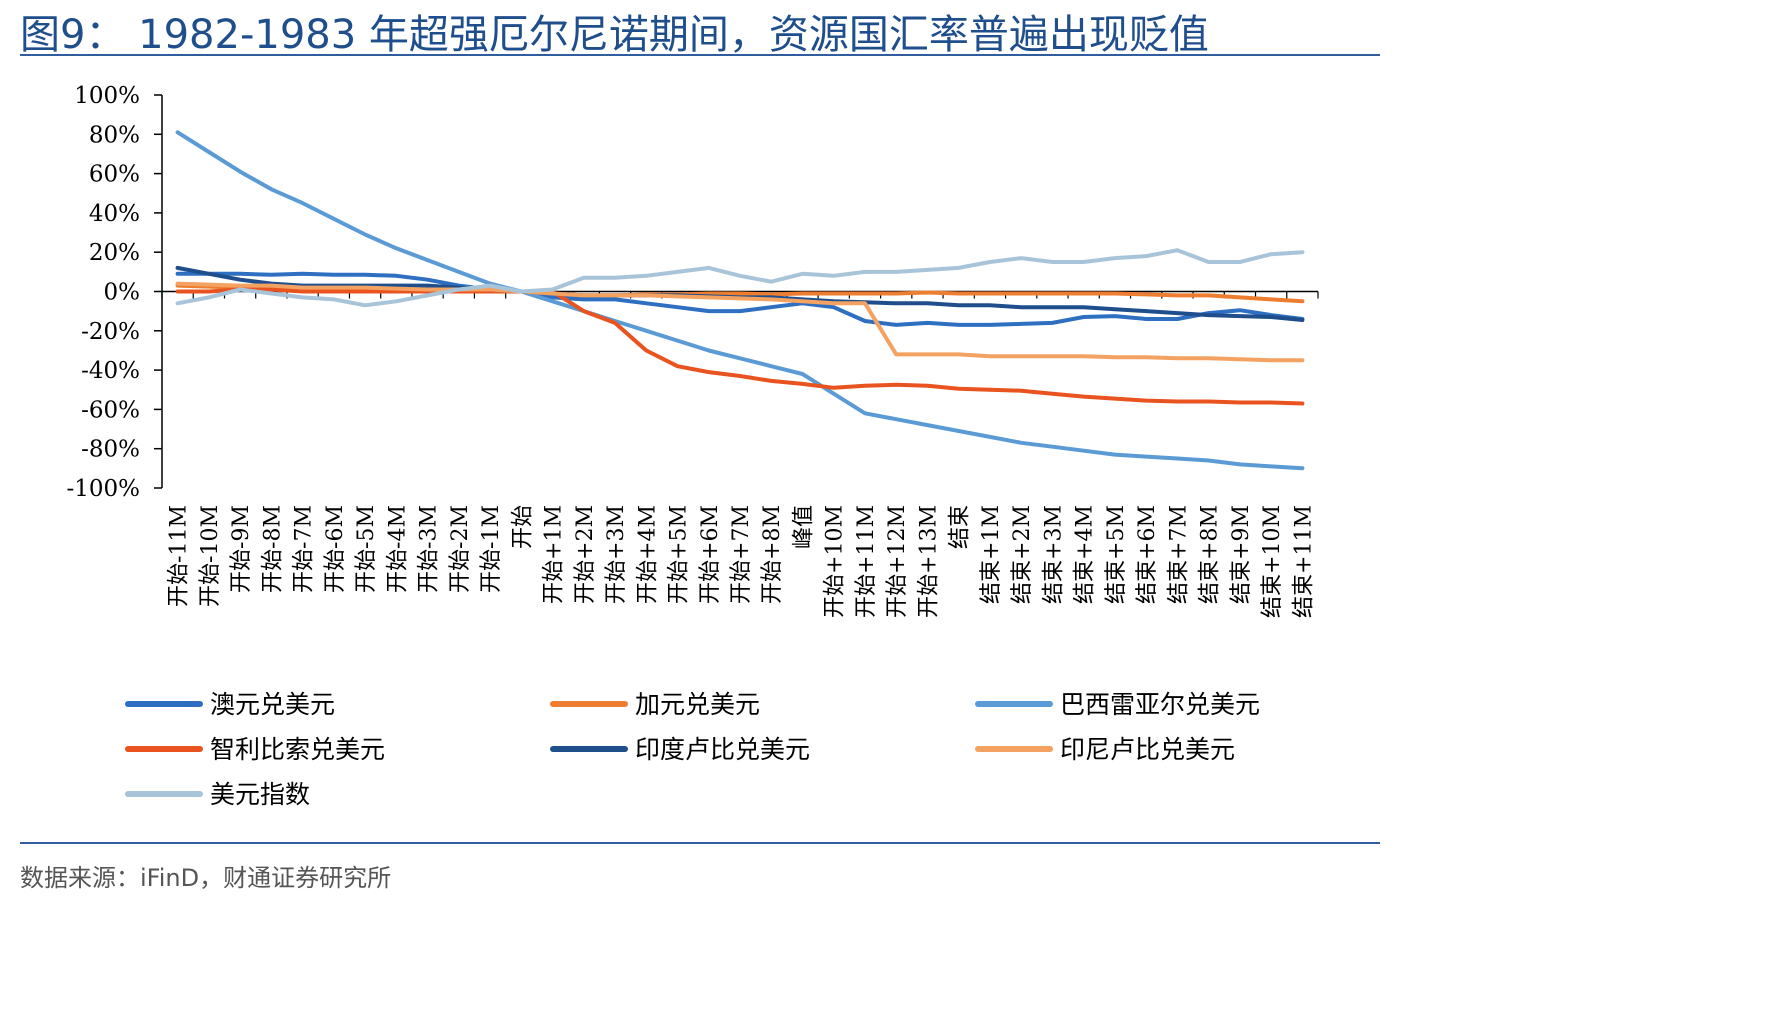  I want to click on x-tick-label: 结束+1M, so click(991, 554).